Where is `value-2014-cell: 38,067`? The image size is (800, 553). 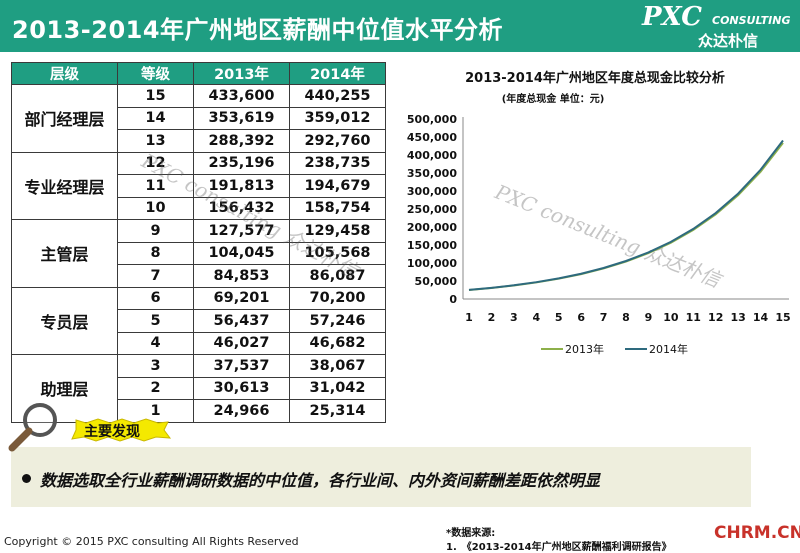
value-2014-cell: 38,067 is located at coordinates (337, 366).